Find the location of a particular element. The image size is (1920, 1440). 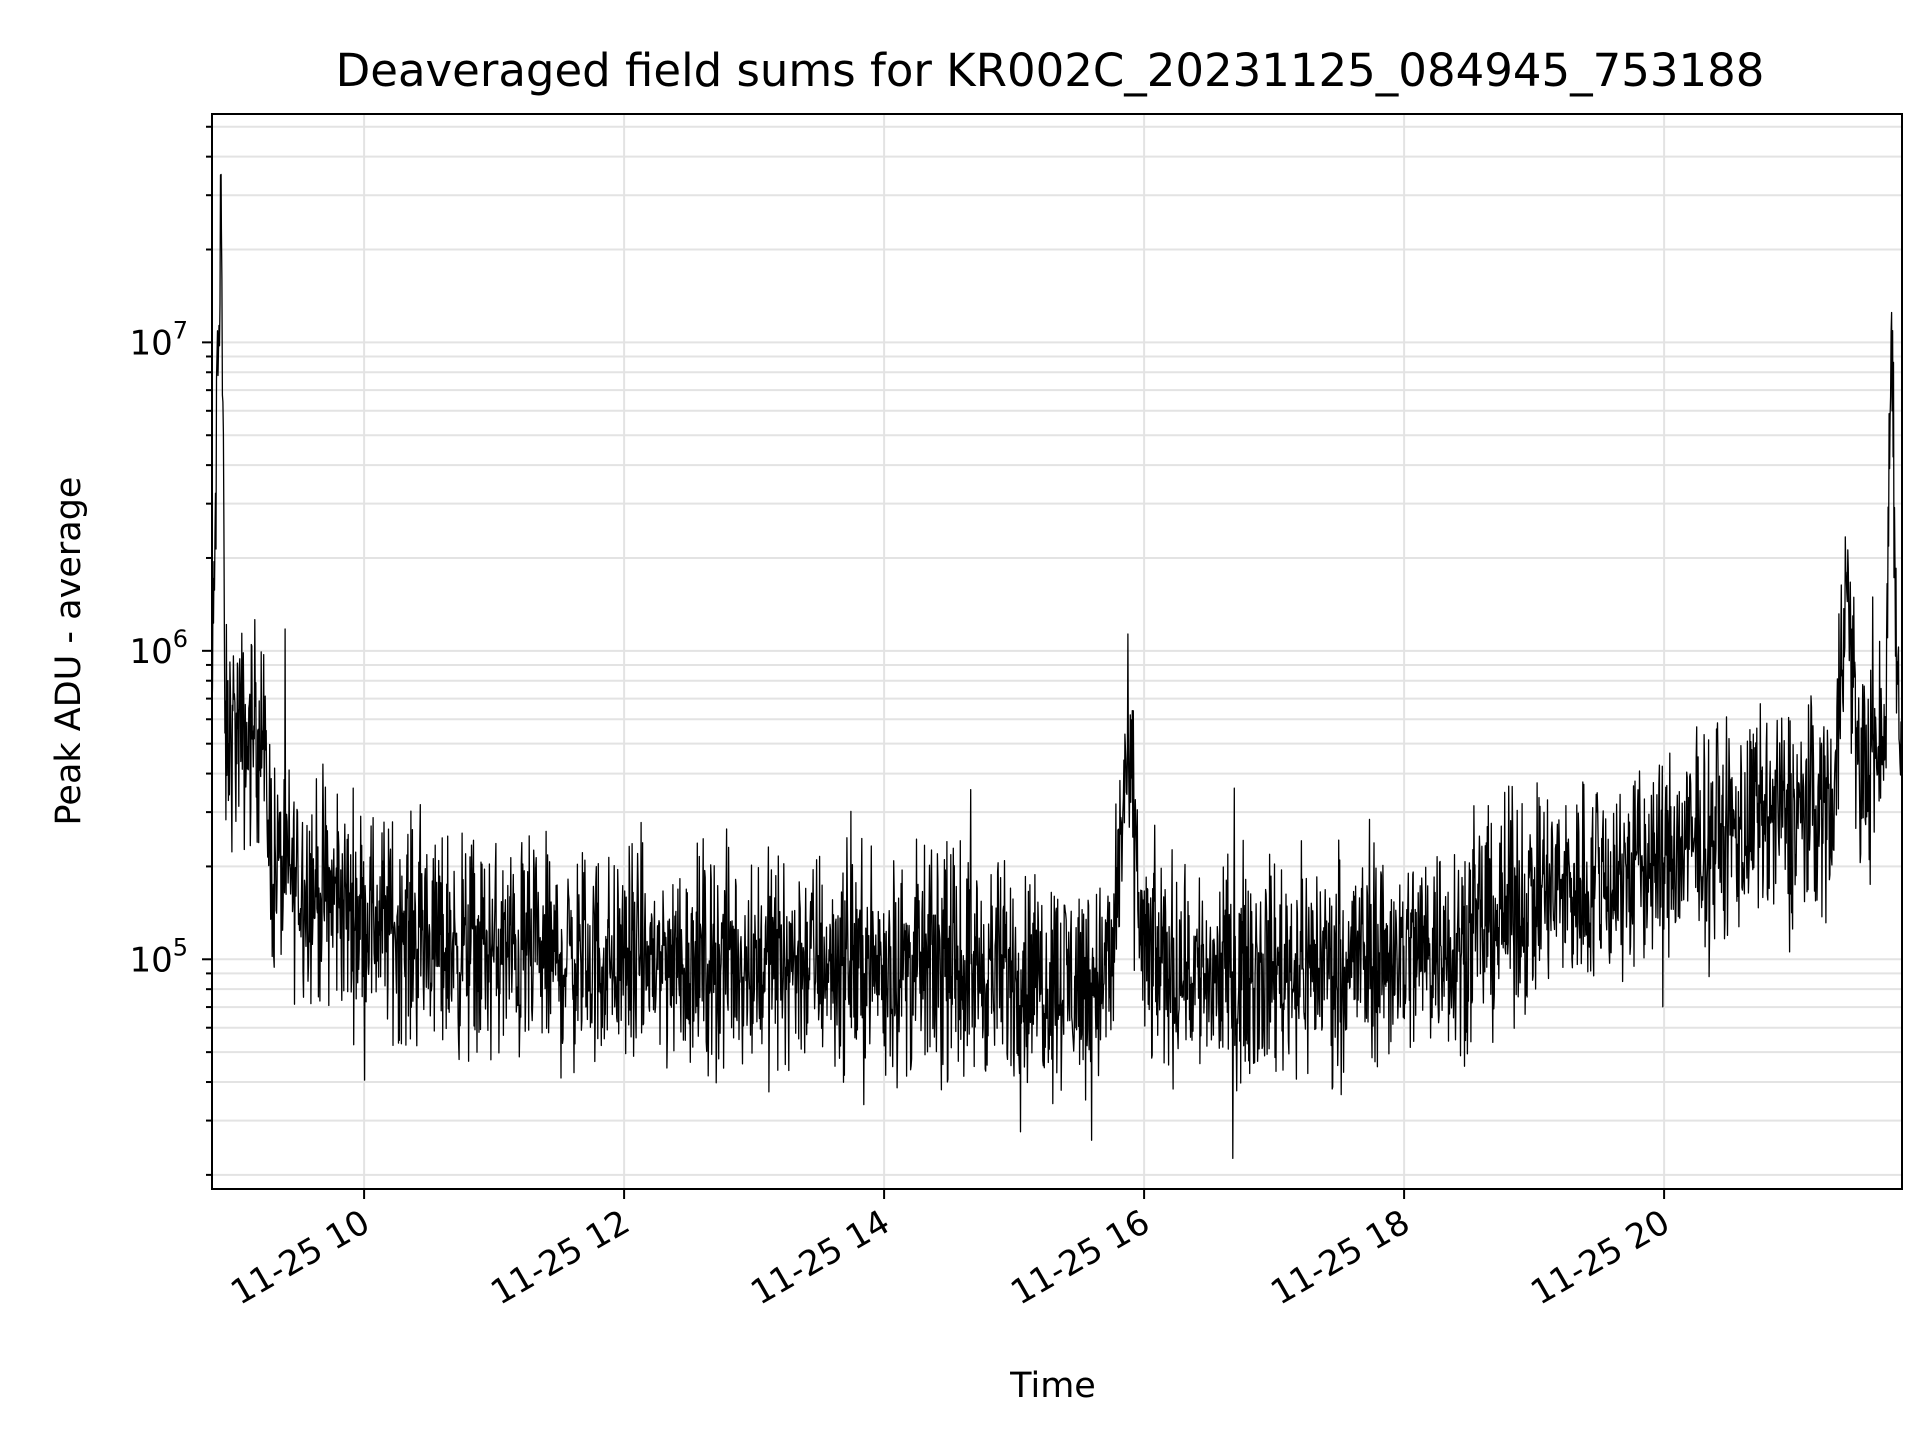

y-axis-label: Peak ADU - average is located at coordinates (69, 651).